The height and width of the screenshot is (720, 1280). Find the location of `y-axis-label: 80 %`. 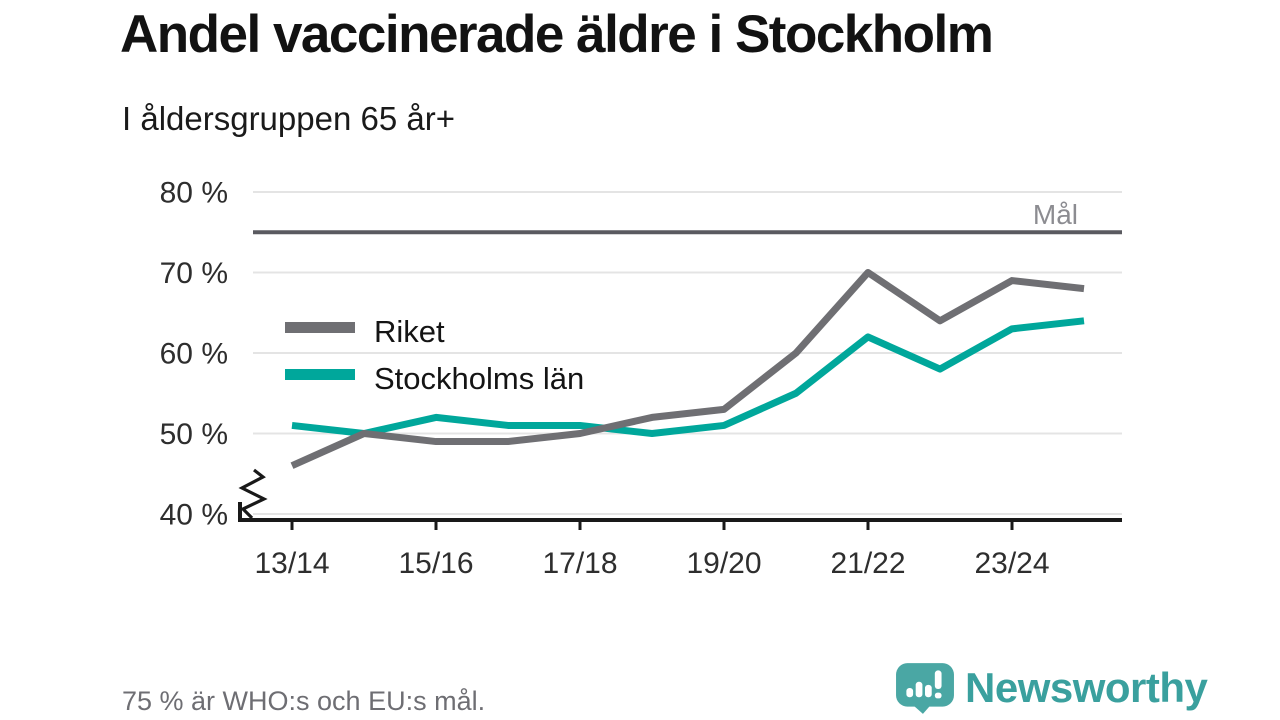

y-axis-label: 80 % is located at coordinates (194, 193).